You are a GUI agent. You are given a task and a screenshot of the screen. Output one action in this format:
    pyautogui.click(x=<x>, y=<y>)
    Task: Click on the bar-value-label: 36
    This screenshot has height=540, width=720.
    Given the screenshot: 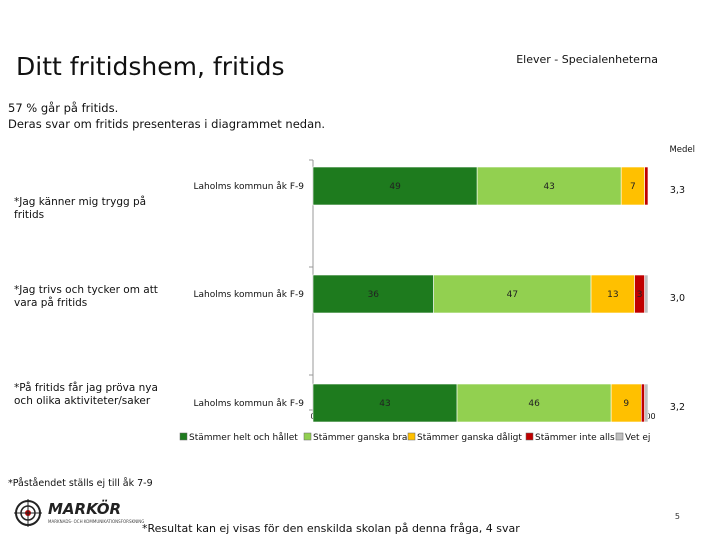 What is the action you would take?
    pyautogui.click(x=374, y=295)
    